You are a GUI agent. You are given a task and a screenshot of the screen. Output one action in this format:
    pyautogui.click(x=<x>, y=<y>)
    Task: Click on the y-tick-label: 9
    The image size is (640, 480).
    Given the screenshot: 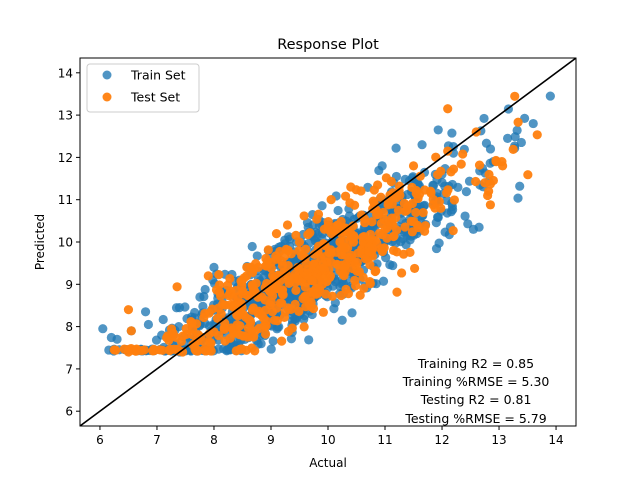 What is the action you would take?
    pyautogui.click(x=69, y=285)
    